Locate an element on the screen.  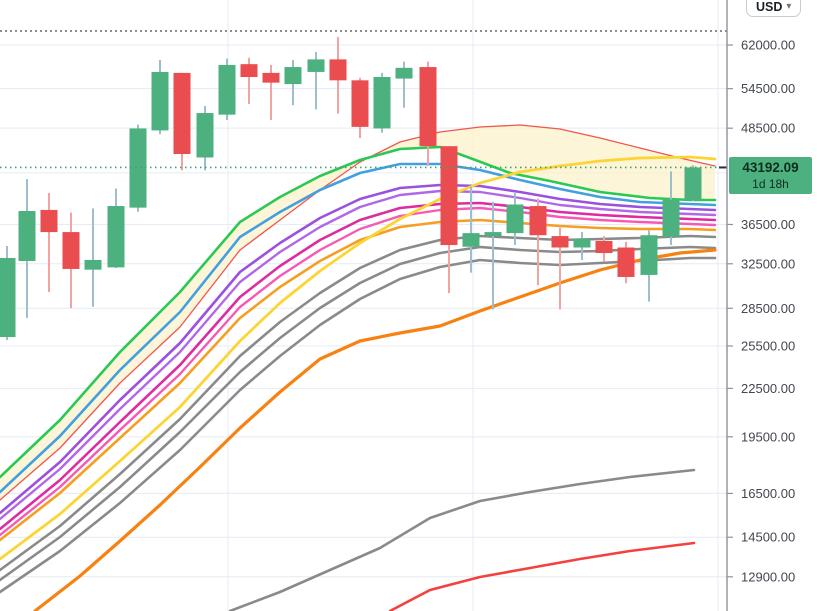
currency-dropdown: USD ▾ is located at coordinates (774, 8).